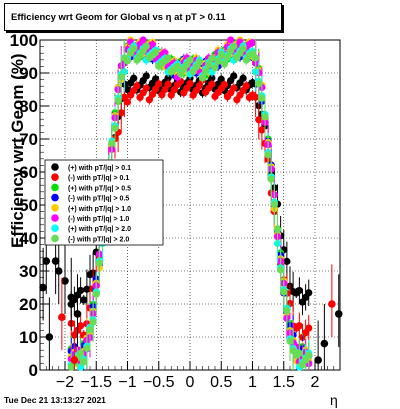  What do you see at coordinates (99, 229) in the screenshot?
I see `legend-label: (+) with pT/|q| > 2.0` at bounding box center [99, 229].